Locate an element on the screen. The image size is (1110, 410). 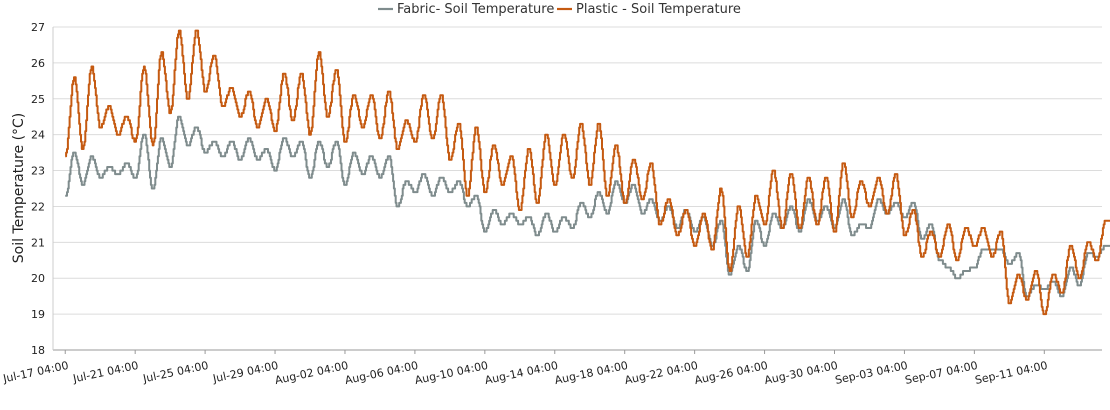
x-tick-label: Aug-02 04:00 is located at coordinates (312, 373).